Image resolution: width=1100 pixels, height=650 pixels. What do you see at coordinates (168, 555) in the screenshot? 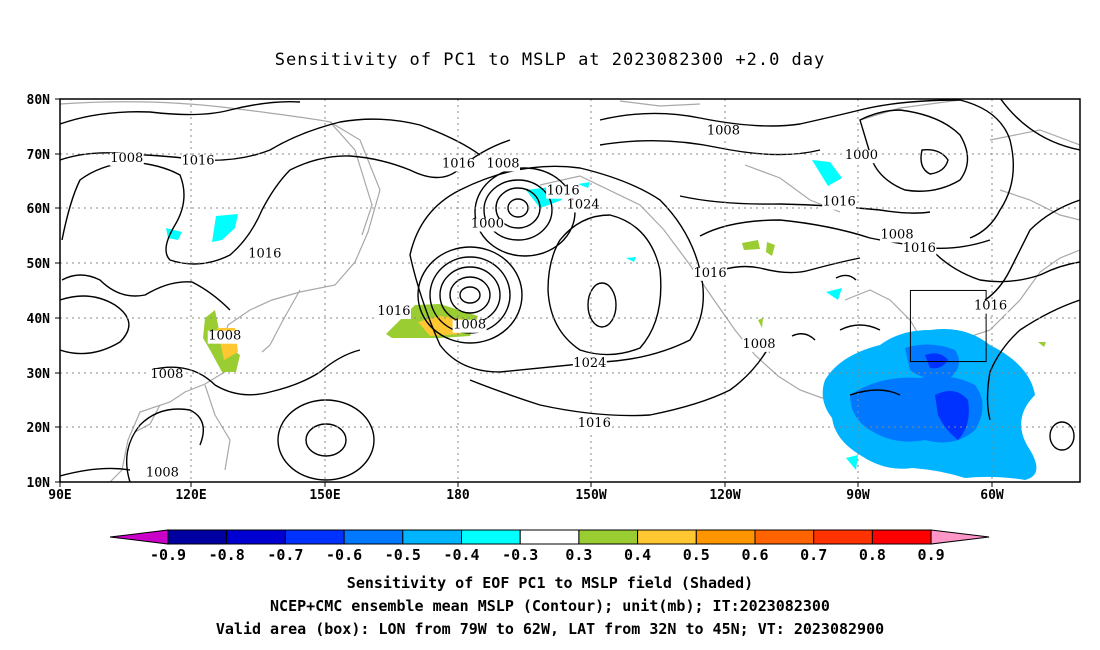
I see `colorbar-label: -0.9` at bounding box center [168, 555].